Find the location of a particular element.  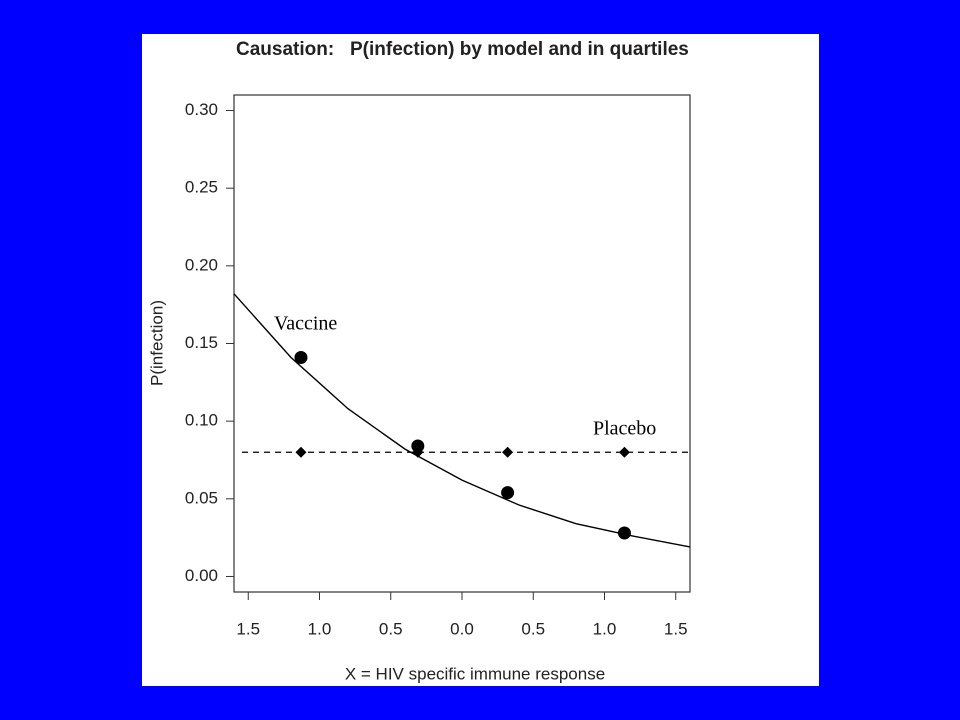

y-tick-label: 0.15 is located at coordinates (201, 342).